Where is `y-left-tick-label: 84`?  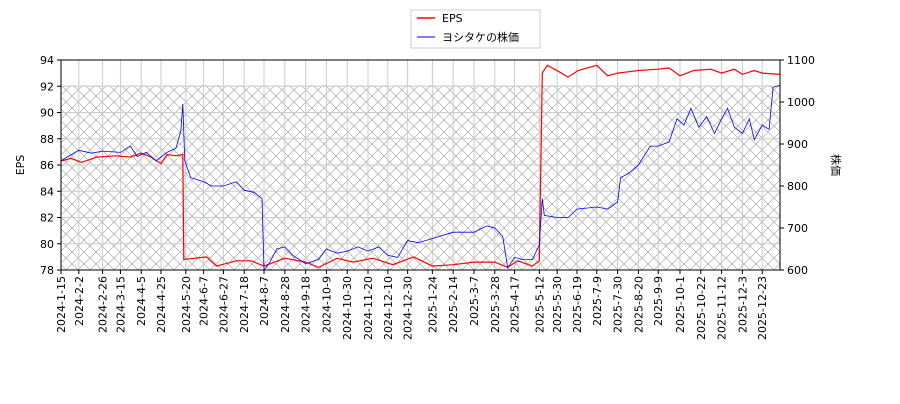
y-left-tick-label: 84 is located at coordinates (47, 191).